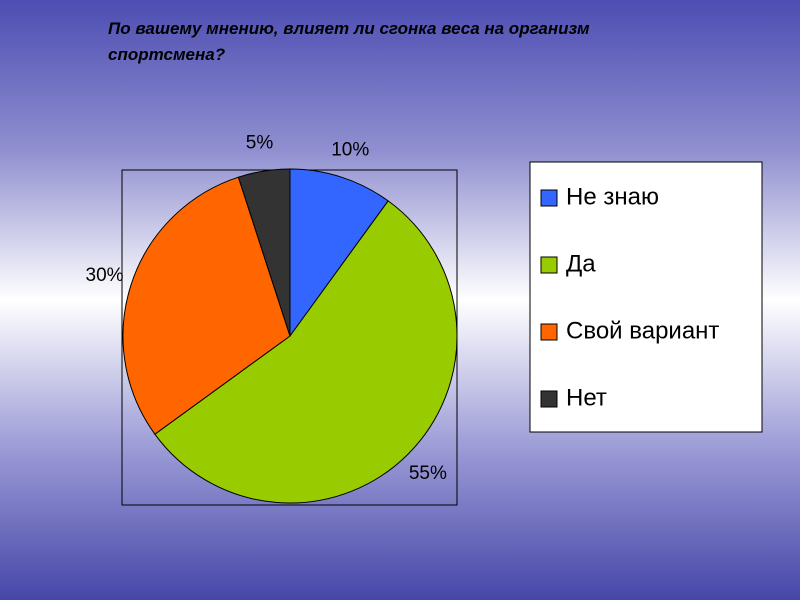 The width and height of the screenshot is (800, 600). Describe the element at coordinates (612, 196) in the screenshot. I see `legend-label: Не знаю` at that location.